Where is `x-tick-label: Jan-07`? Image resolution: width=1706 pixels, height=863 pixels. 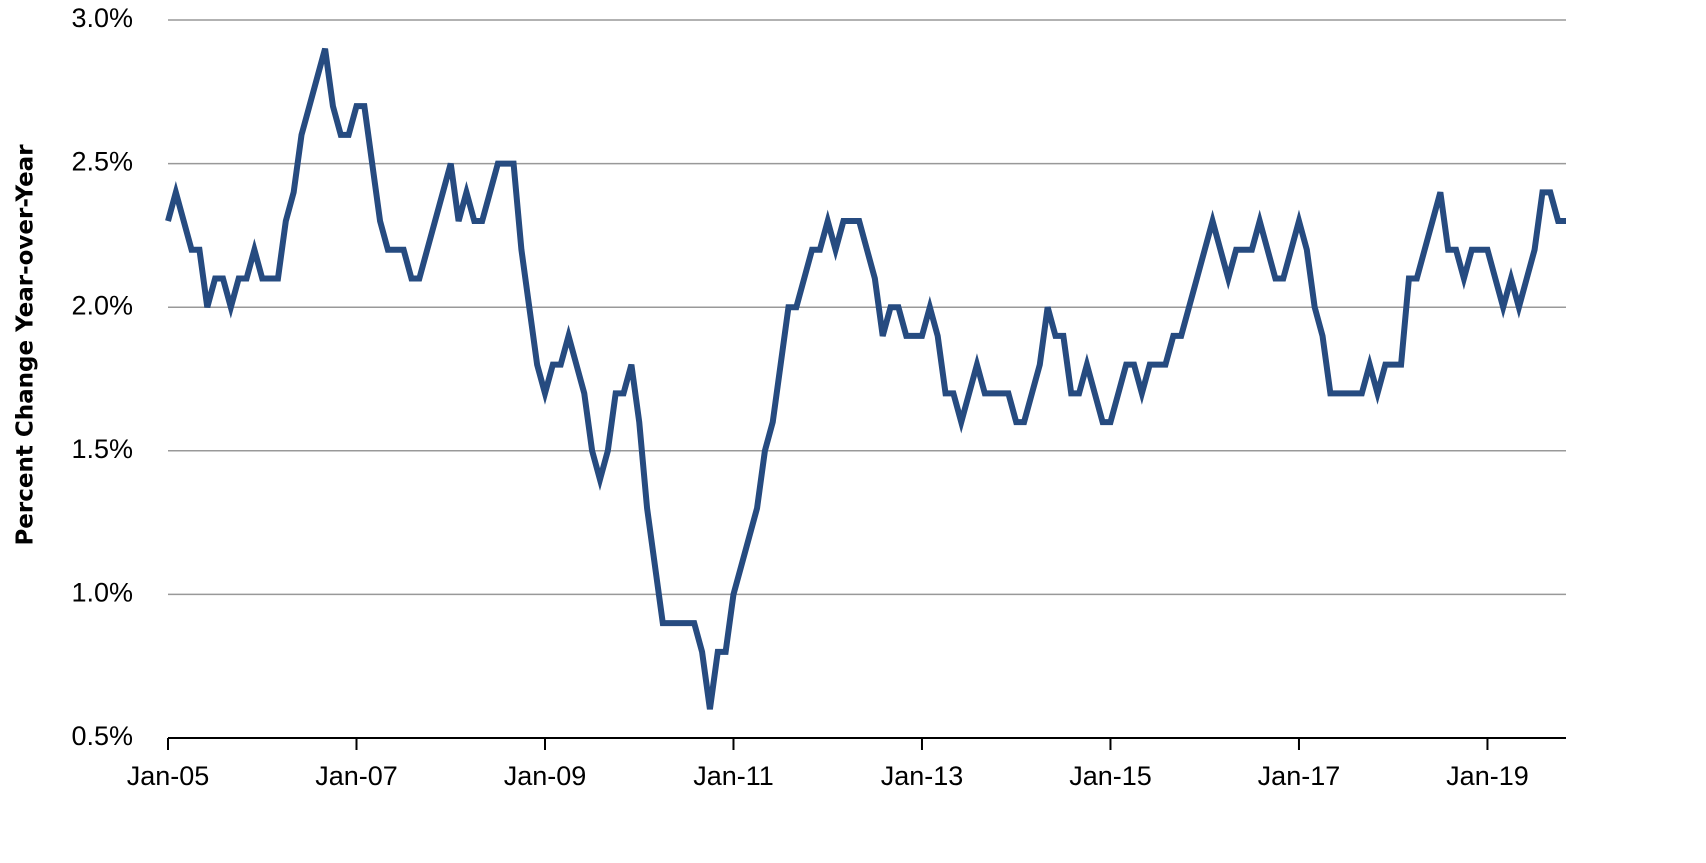
x-tick-label: Jan-07 is located at coordinates (356, 776).